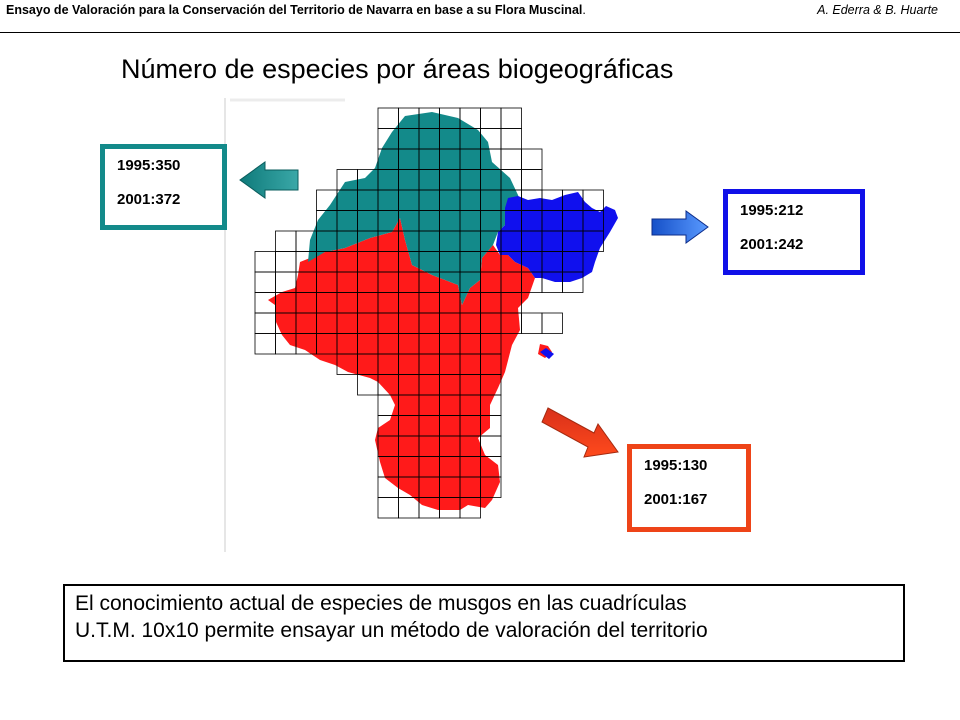 The width and height of the screenshot is (960, 720). Describe the element at coordinates (772, 244) in the screenshot. I see `count-2001: 2001:242` at that location.